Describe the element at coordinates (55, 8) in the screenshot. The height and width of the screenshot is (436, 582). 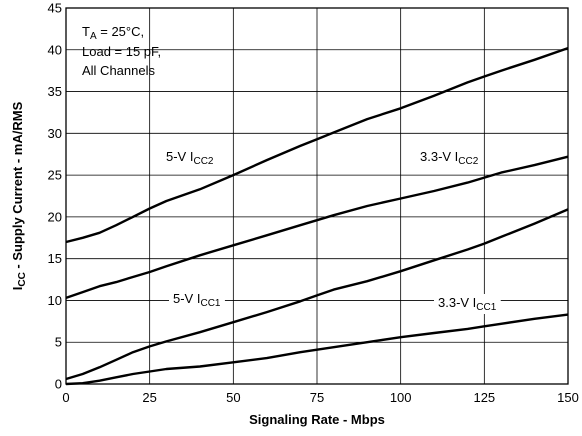
I see `y-tick-label: 45` at that location.